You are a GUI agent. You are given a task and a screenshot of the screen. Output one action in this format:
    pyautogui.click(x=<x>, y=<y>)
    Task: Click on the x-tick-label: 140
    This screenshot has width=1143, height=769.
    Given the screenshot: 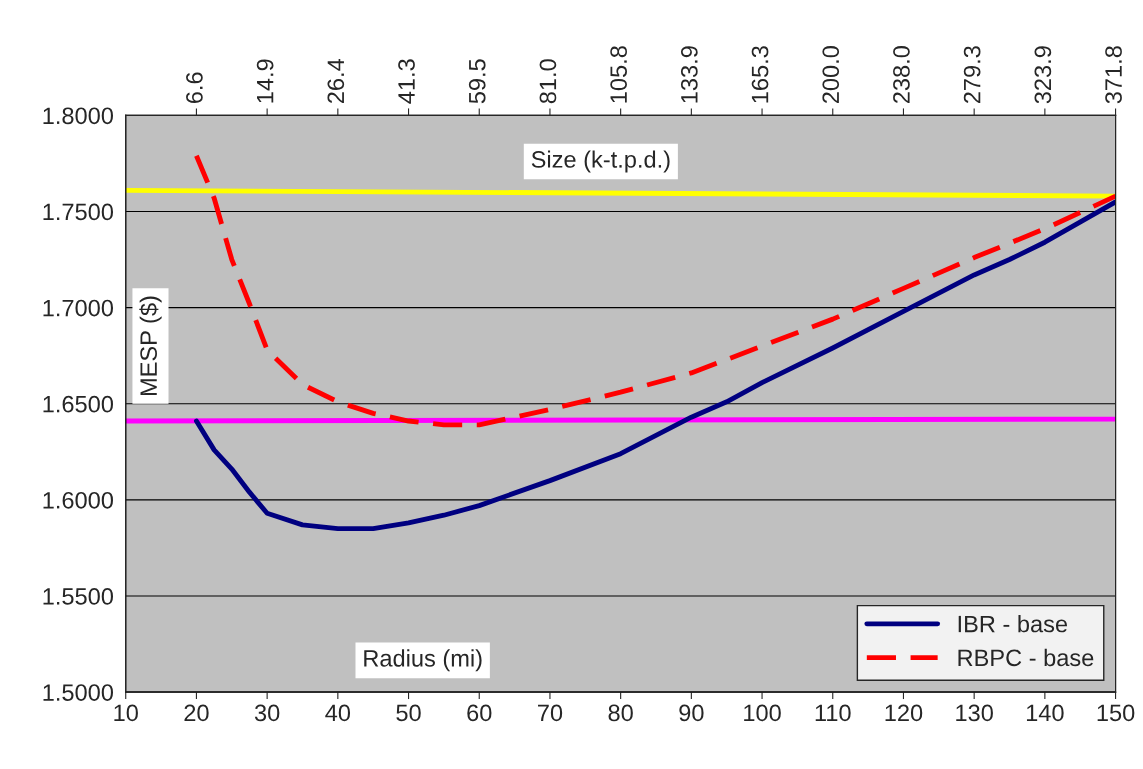 What is the action you would take?
    pyautogui.click(x=1045, y=713)
    